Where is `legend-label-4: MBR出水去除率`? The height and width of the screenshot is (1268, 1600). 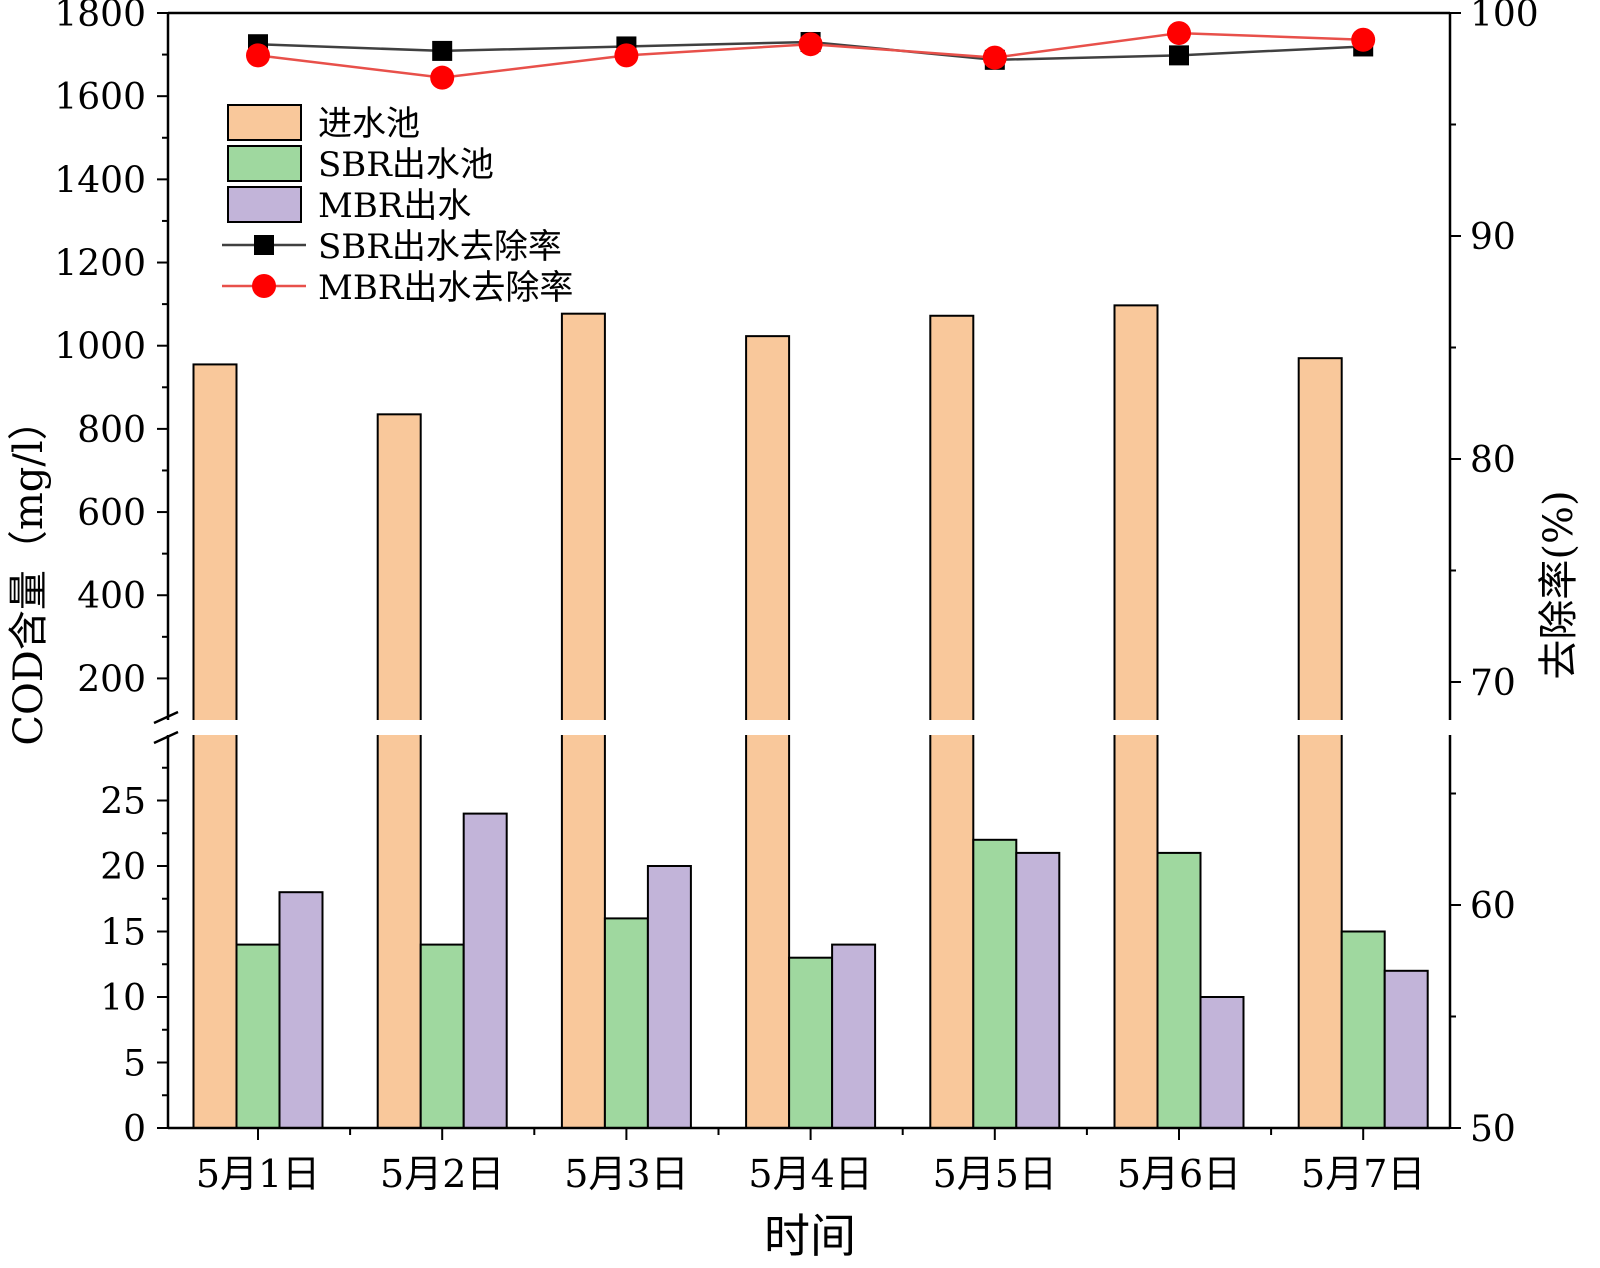
legend-label-4: MBR出水去除率 is located at coordinates (445, 288).